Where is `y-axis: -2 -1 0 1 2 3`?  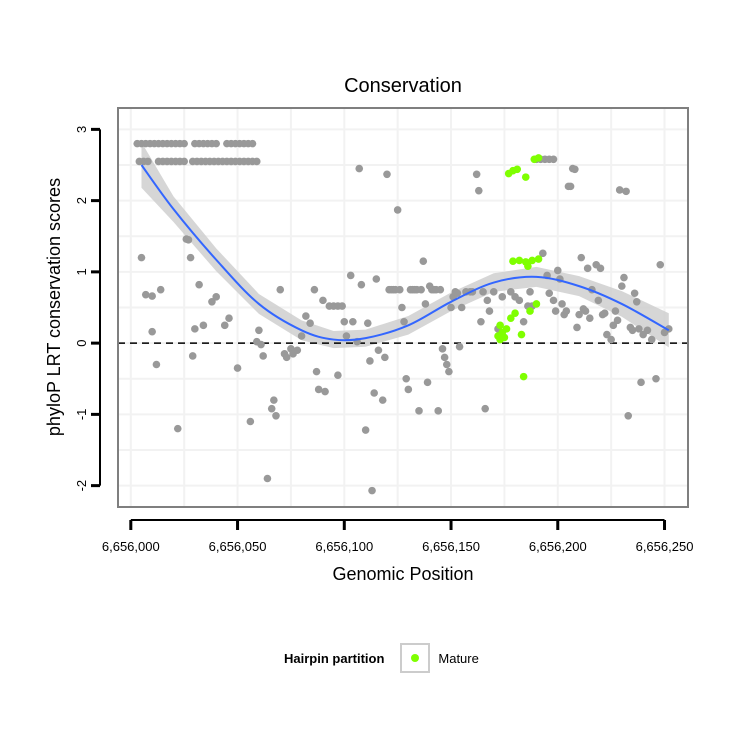 y-axis: -2 -1 0 1 2 3 is located at coordinates (87, 309).